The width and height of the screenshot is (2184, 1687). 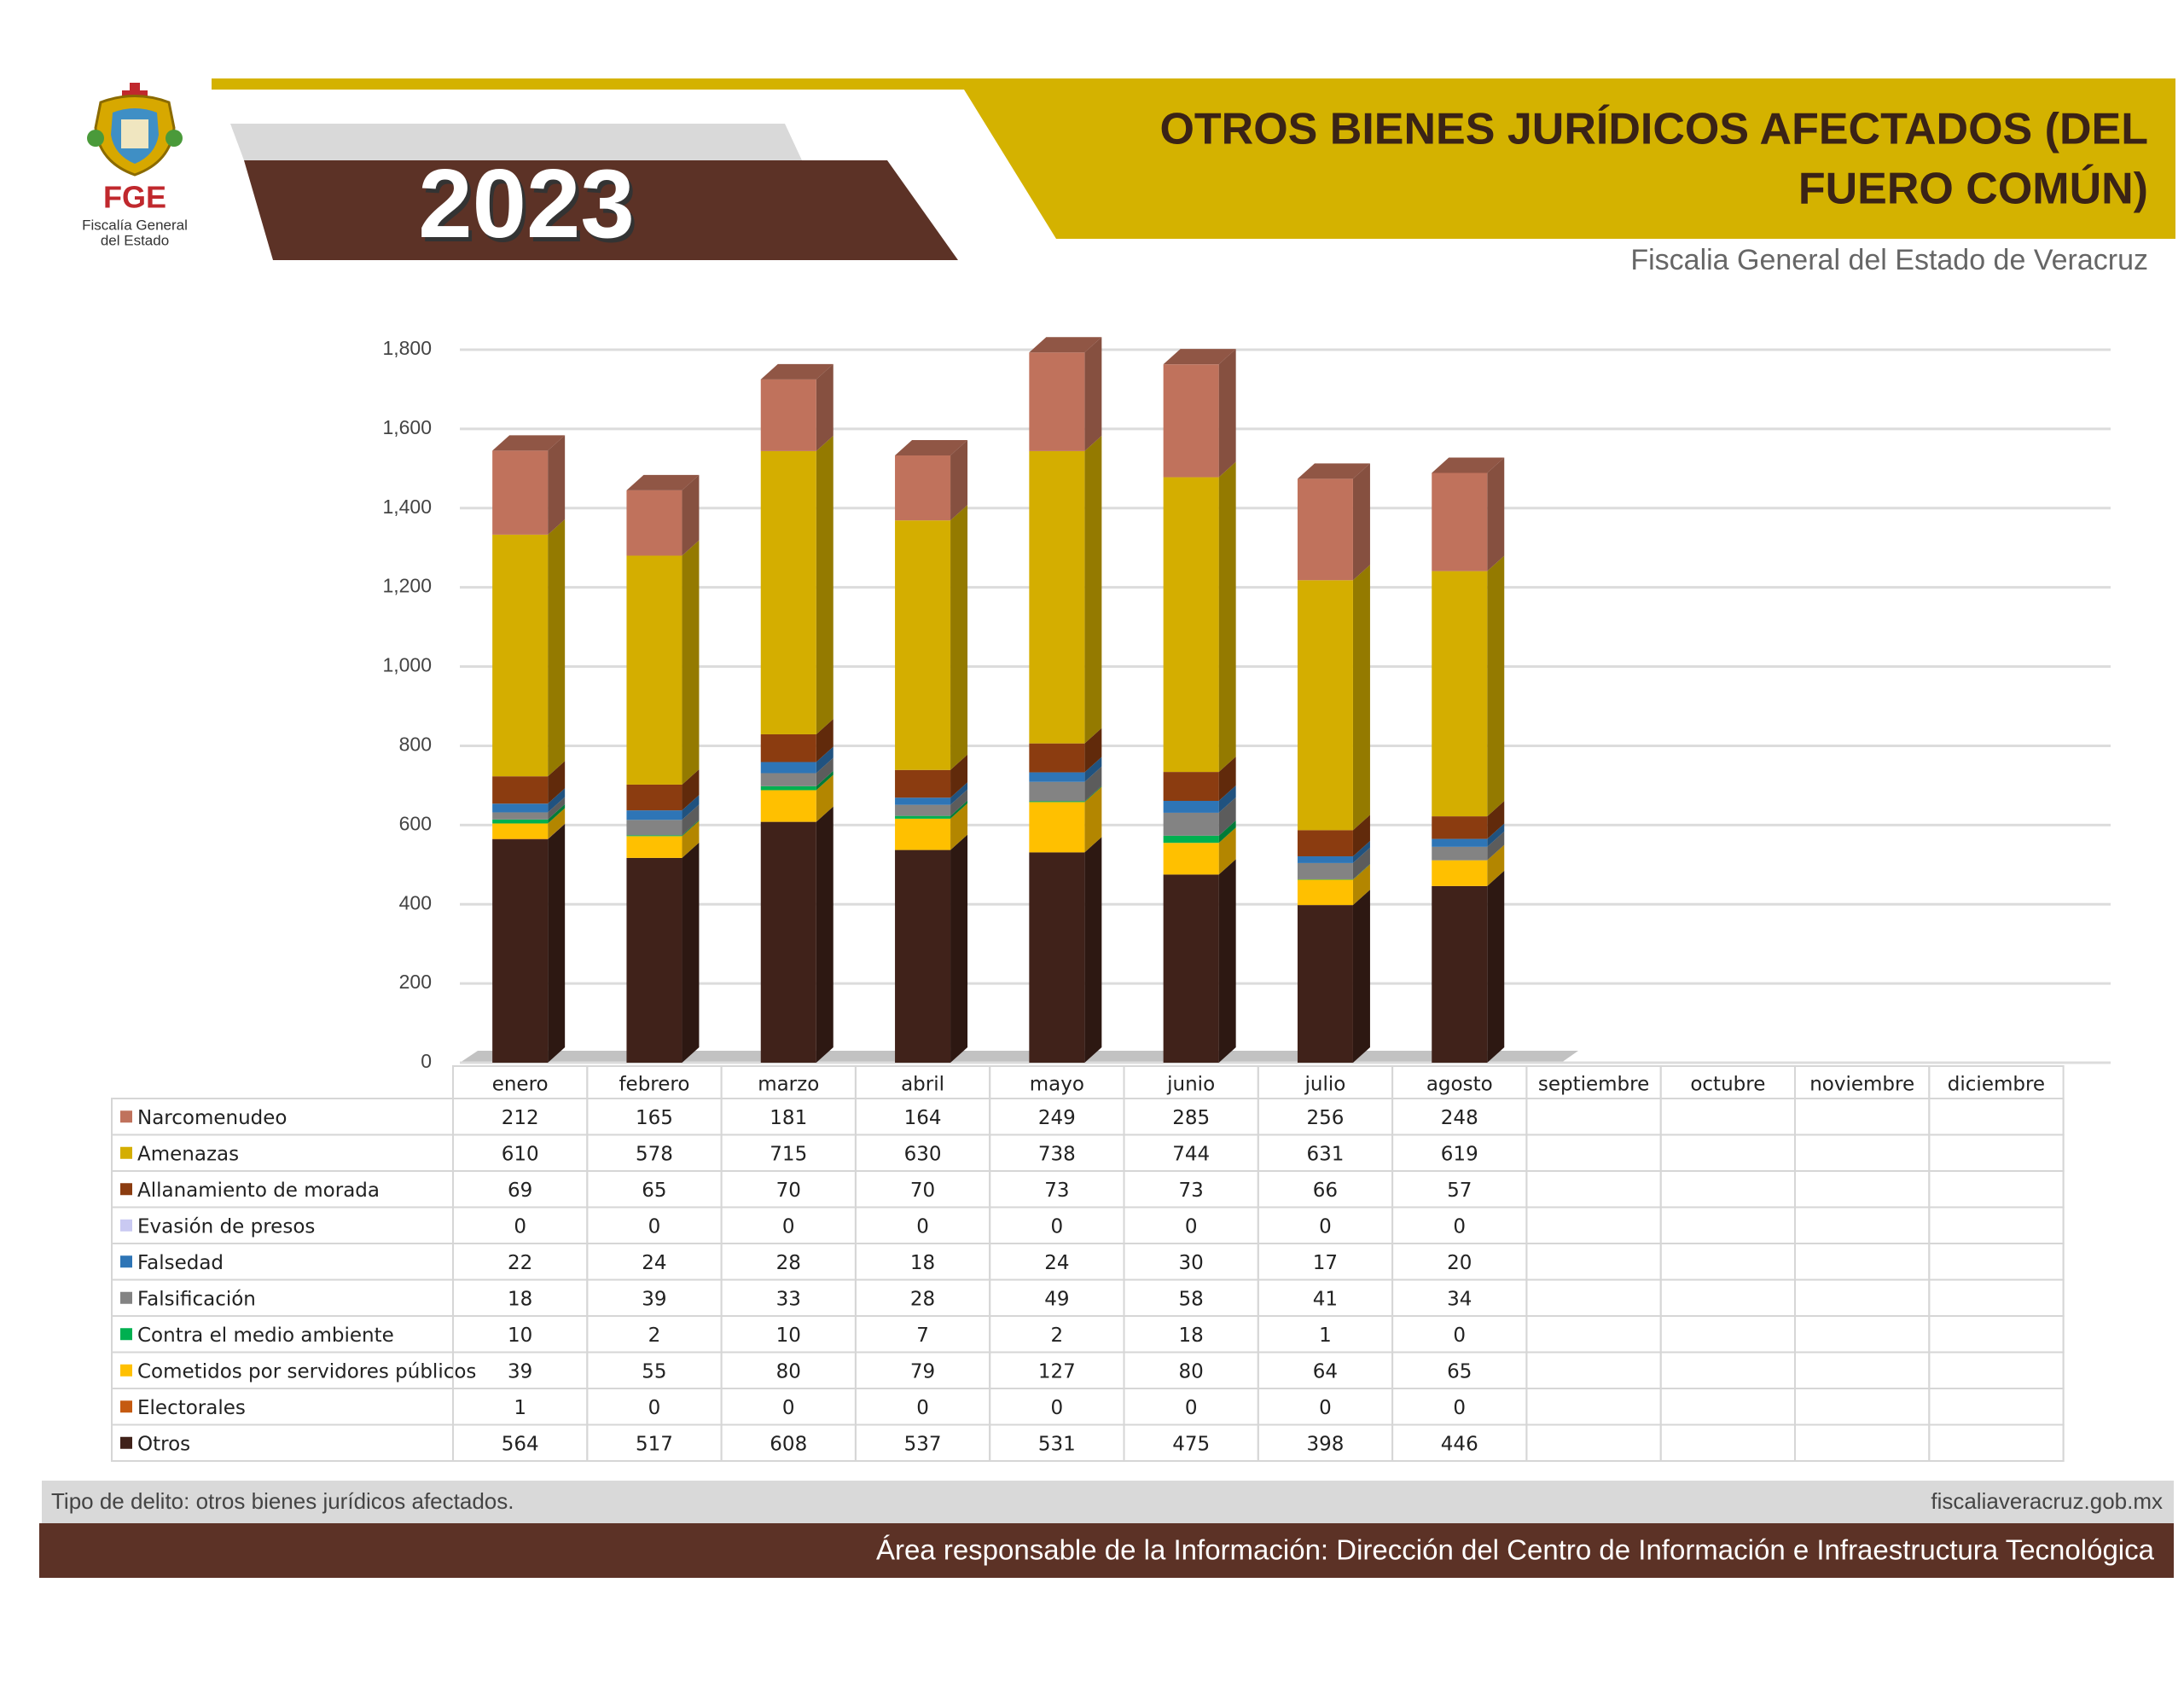 I want to click on table-value: 610, so click(x=520, y=1154).